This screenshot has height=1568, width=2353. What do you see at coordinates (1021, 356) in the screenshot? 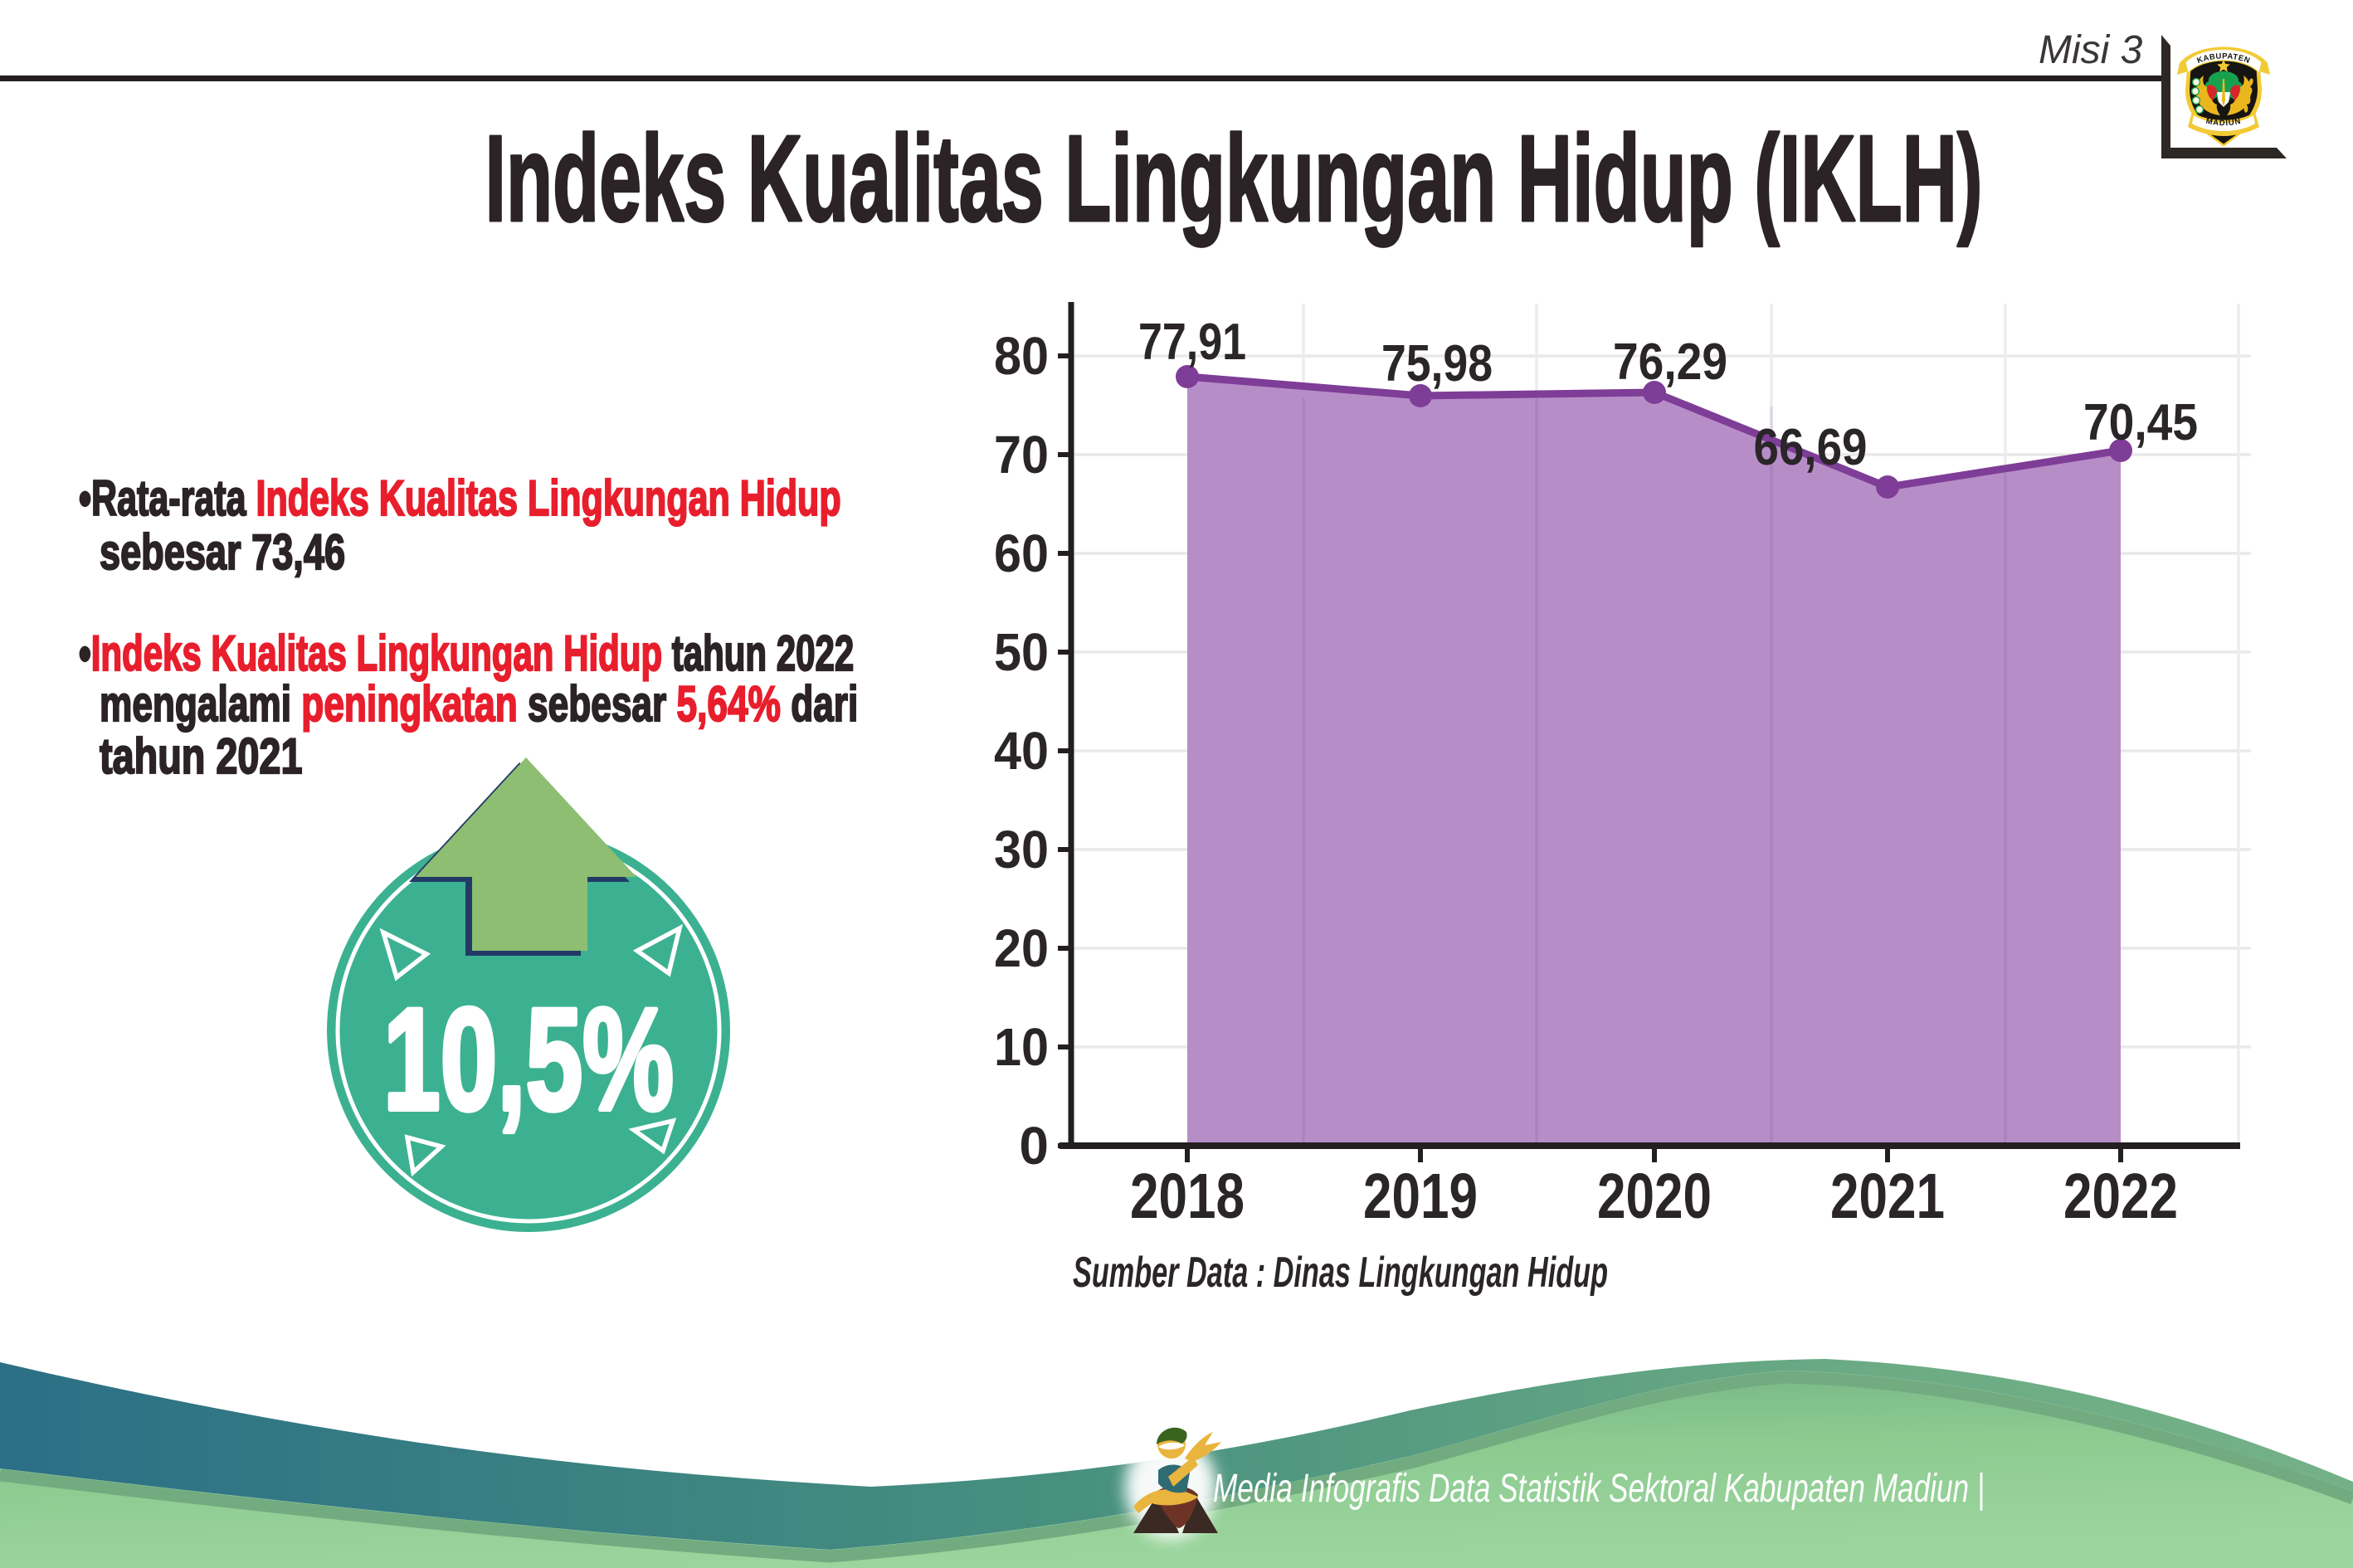
I see `svg-text: 80` at bounding box center [1021, 356].